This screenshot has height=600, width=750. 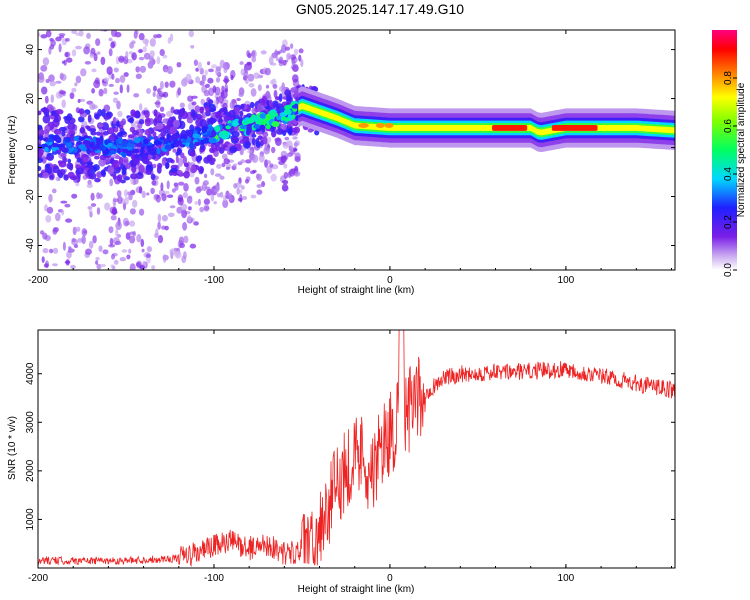 What do you see at coordinates (728, 174) in the screenshot?
I see `colorbar-tick-label: 0.4` at bounding box center [728, 174].